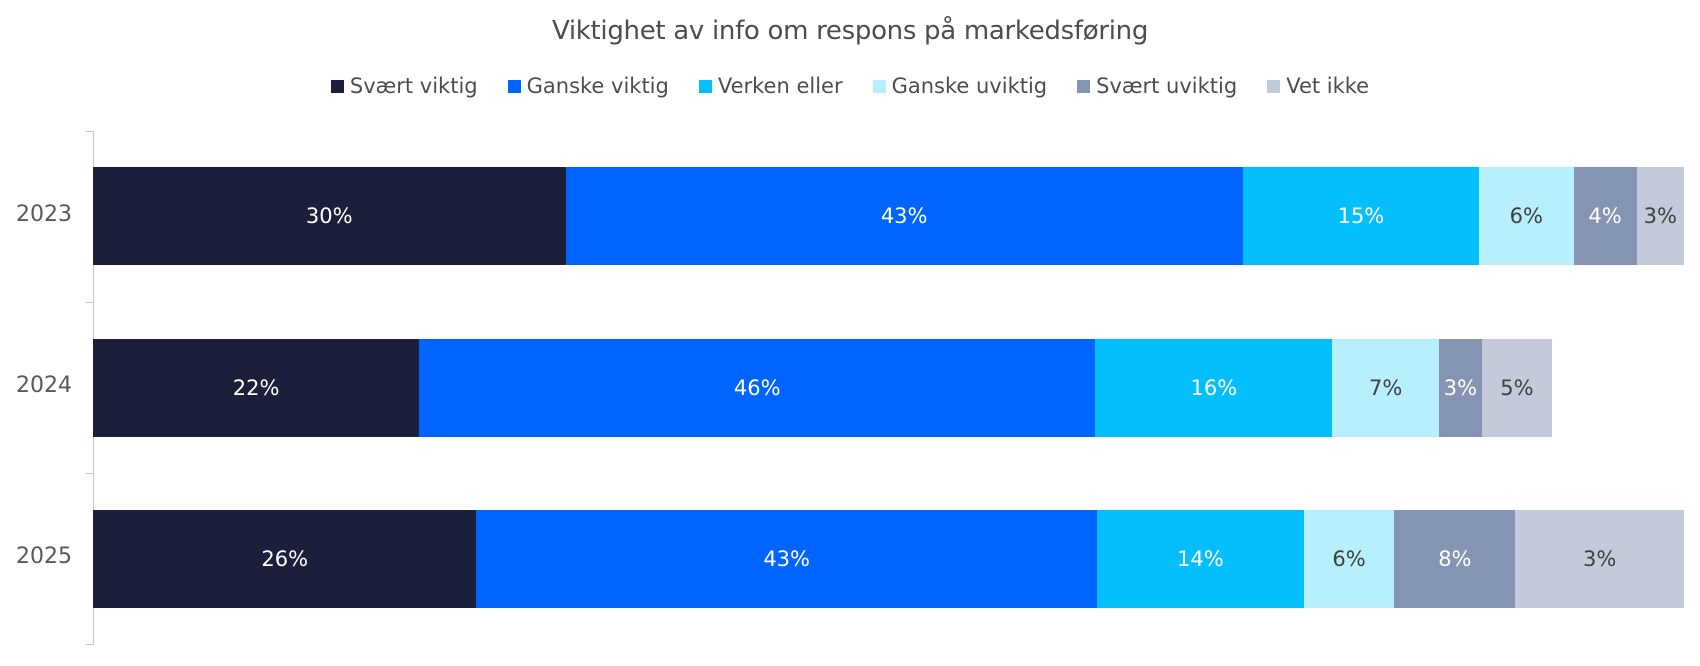 The width and height of the screenshot is (1700, 666). I want to click on bar-segment-verken-eller: 14%, so click(1200, 559).